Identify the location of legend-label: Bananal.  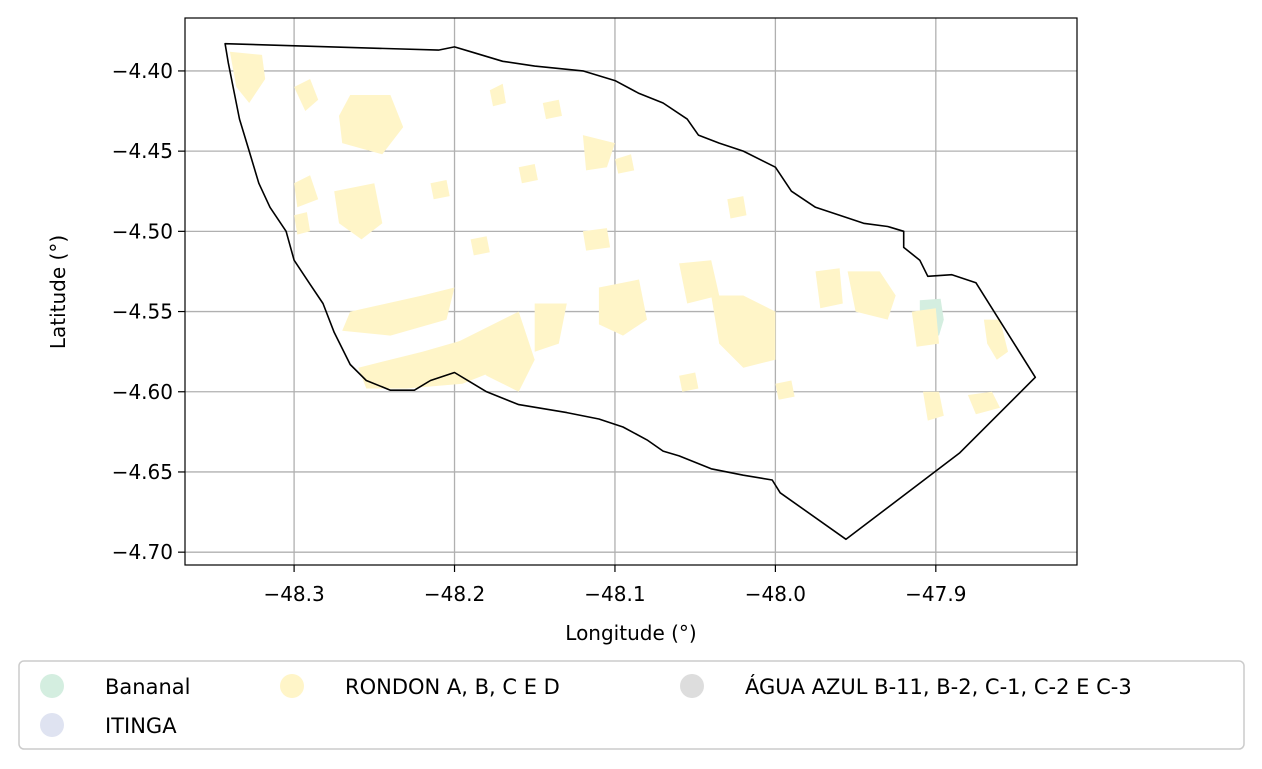
(147, 687).